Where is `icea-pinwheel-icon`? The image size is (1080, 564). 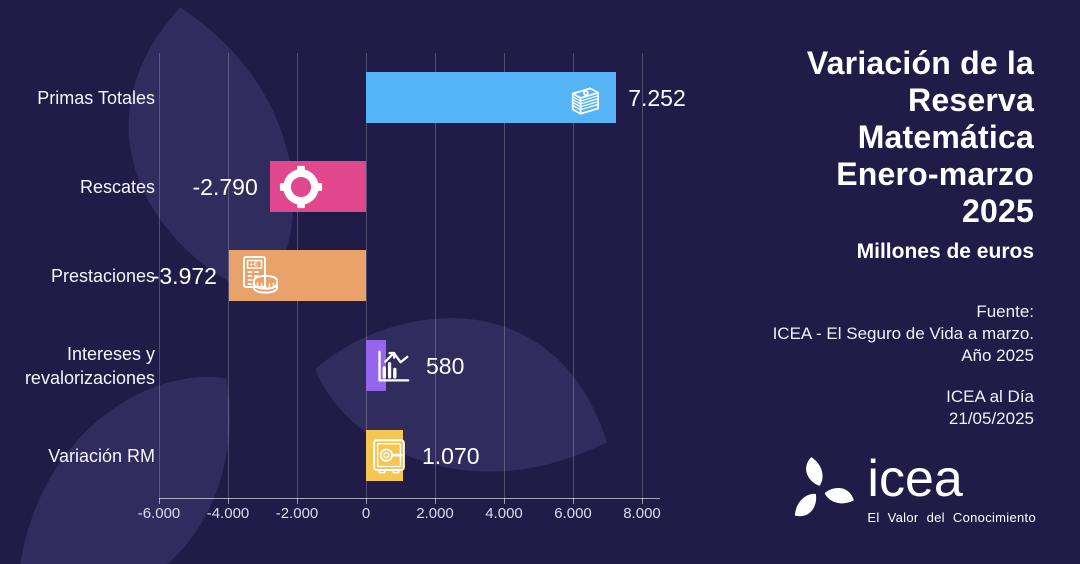 icea-pinwheel-icon is located at coordinates (821, 487).